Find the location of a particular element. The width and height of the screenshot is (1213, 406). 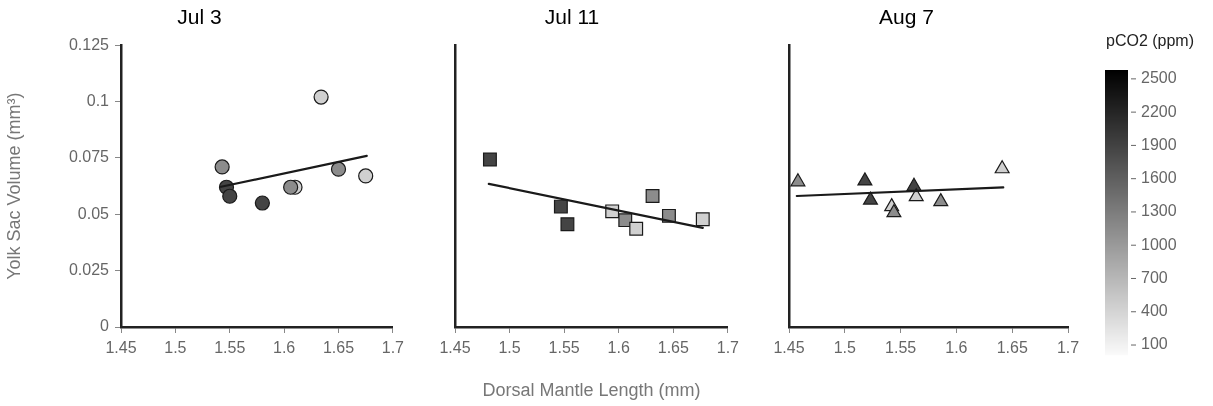

color-bar-label: 2200 is located at coordinates (1159, 111).